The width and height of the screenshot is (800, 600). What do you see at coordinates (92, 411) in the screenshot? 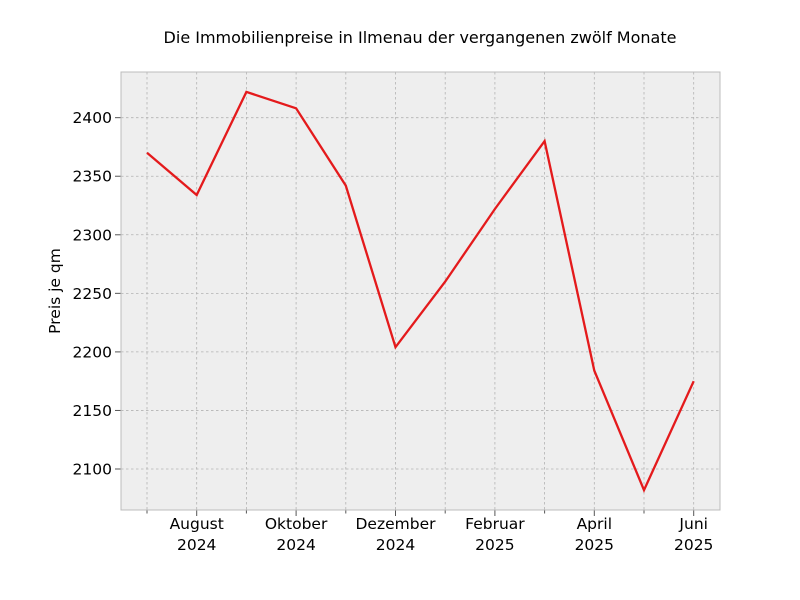
I see `y-tick-label: 2150` at bounding box center [92, 411].